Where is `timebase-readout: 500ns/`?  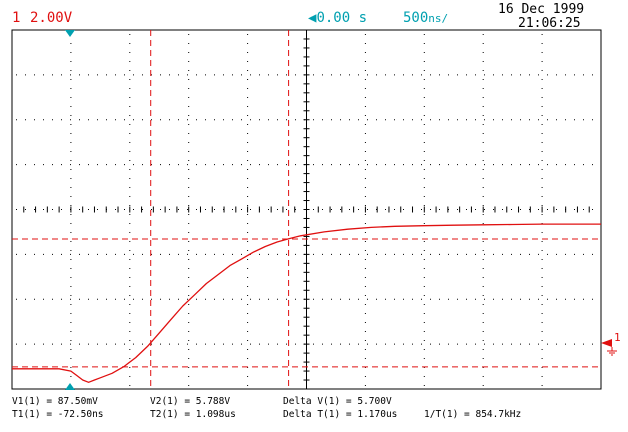 timebase-readout: 500ns/ is located at coordinates (425, 18).